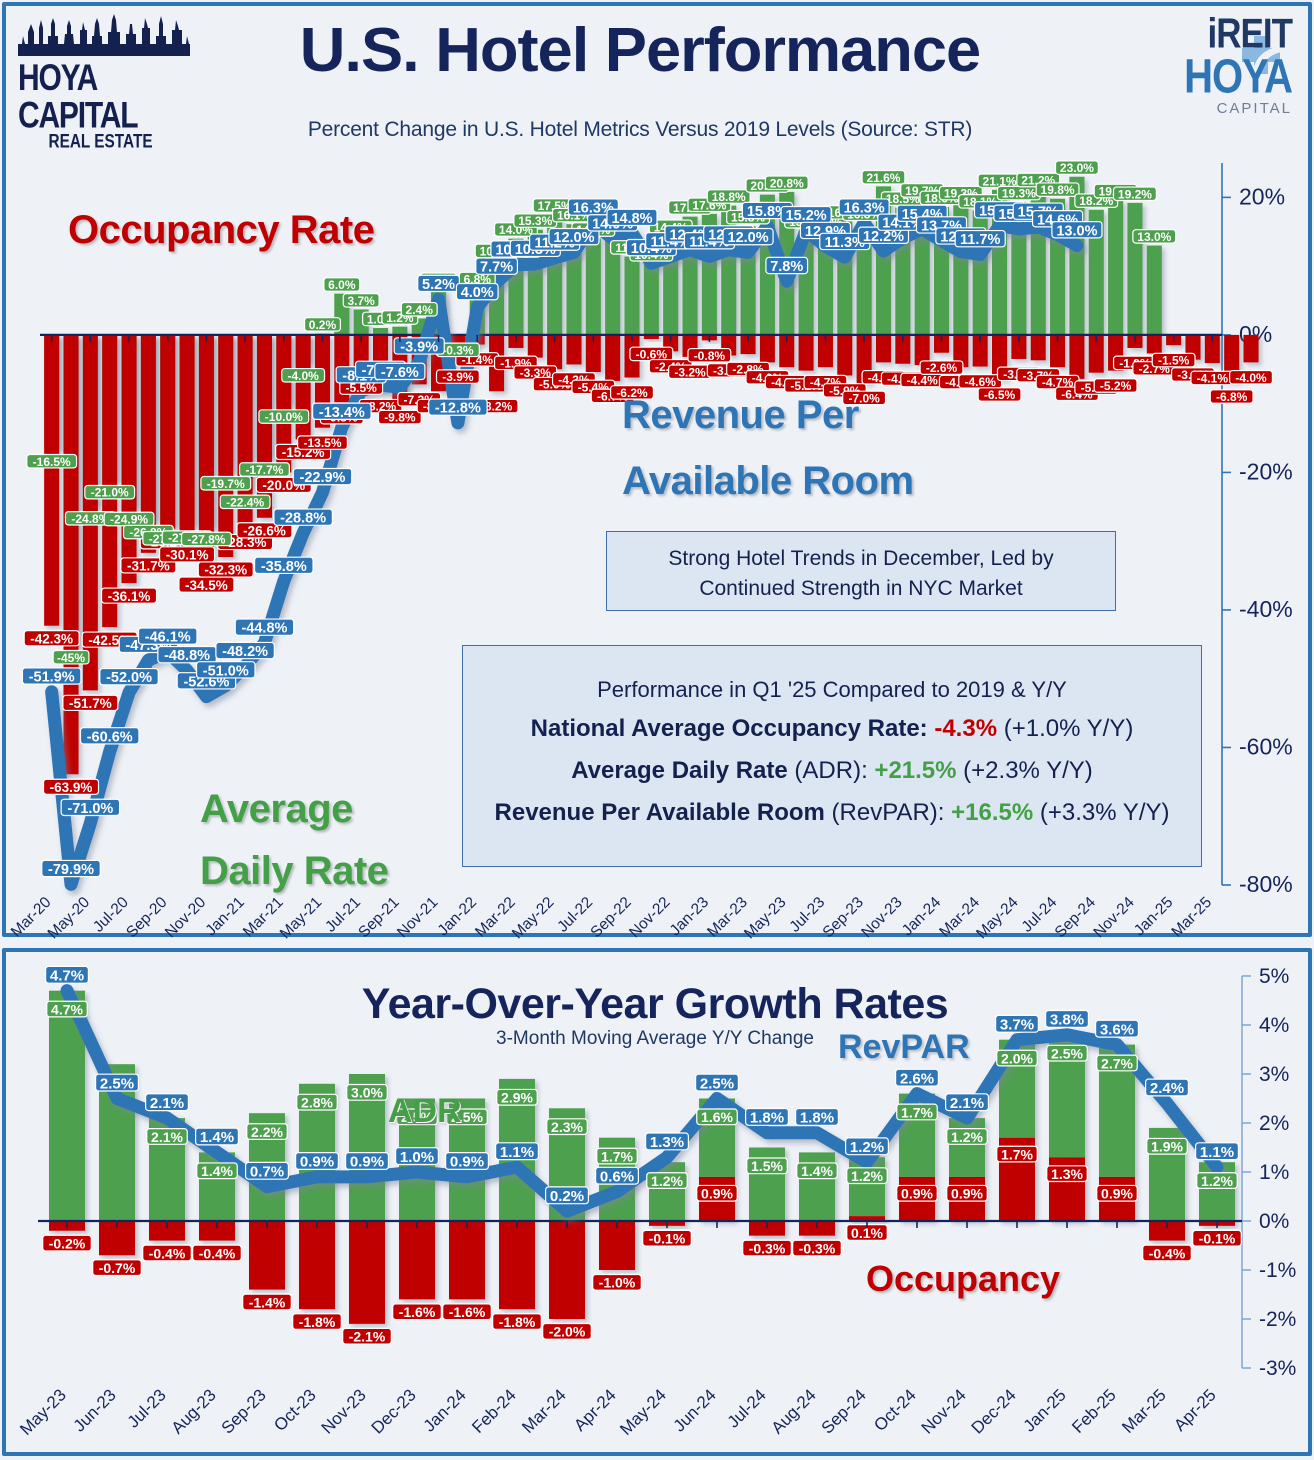  I want to click on svg-text: 21.6%, so click(883, 178).